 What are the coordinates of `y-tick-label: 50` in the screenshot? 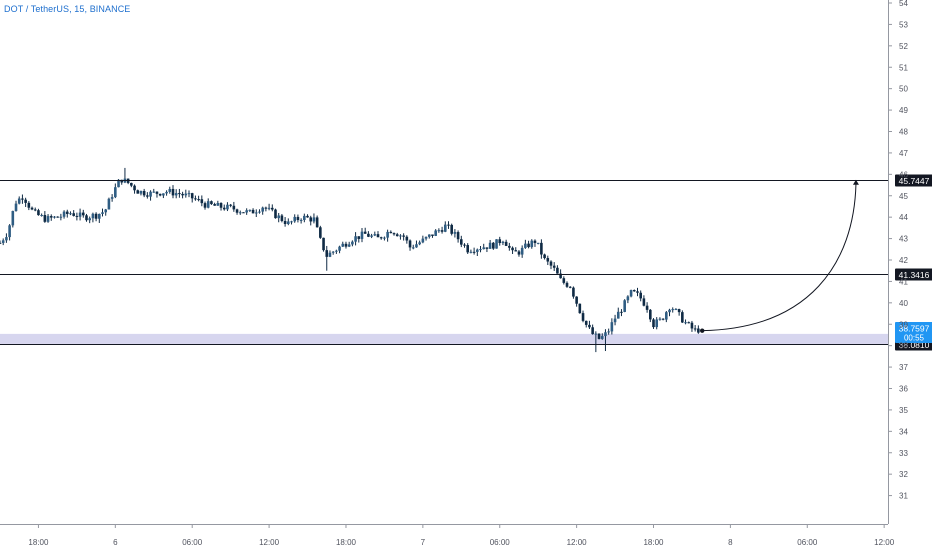 It's located at (903, 89).